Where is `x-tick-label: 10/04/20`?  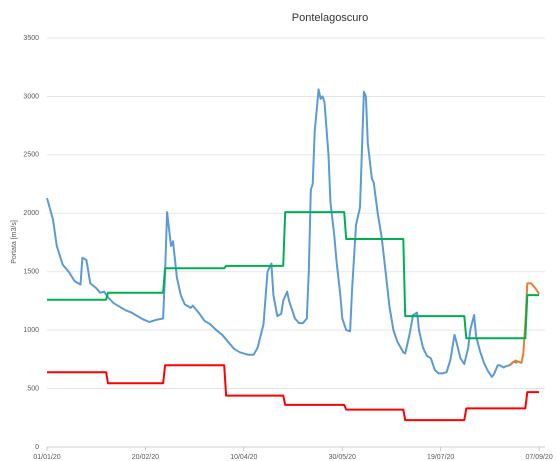
x-tick-label: 10/04/20 is located at coordinates (243, 457).